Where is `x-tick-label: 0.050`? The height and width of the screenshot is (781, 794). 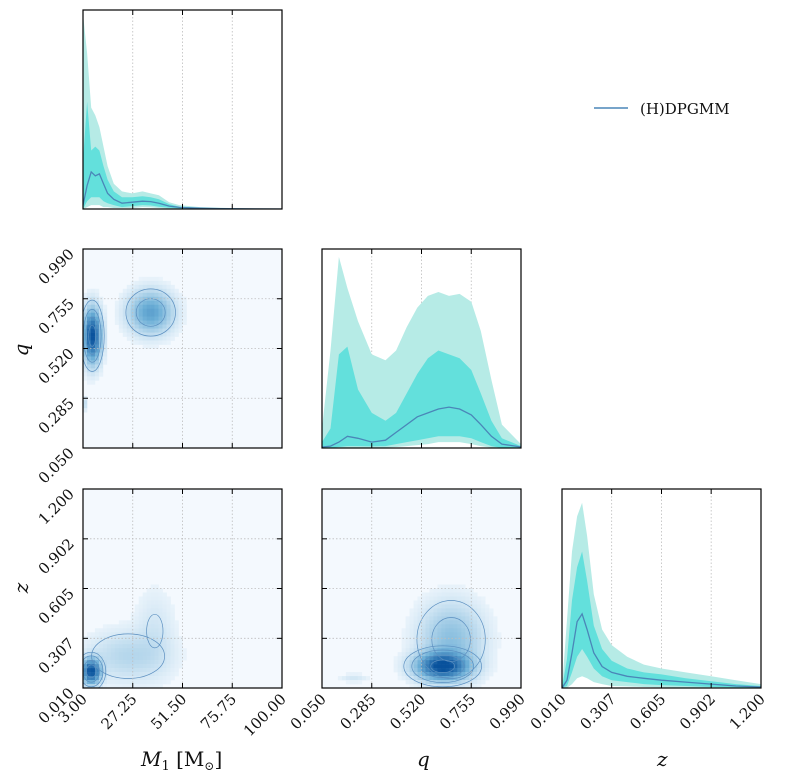 x-tick-label: 0.050 is located at coordinates (308, 711).